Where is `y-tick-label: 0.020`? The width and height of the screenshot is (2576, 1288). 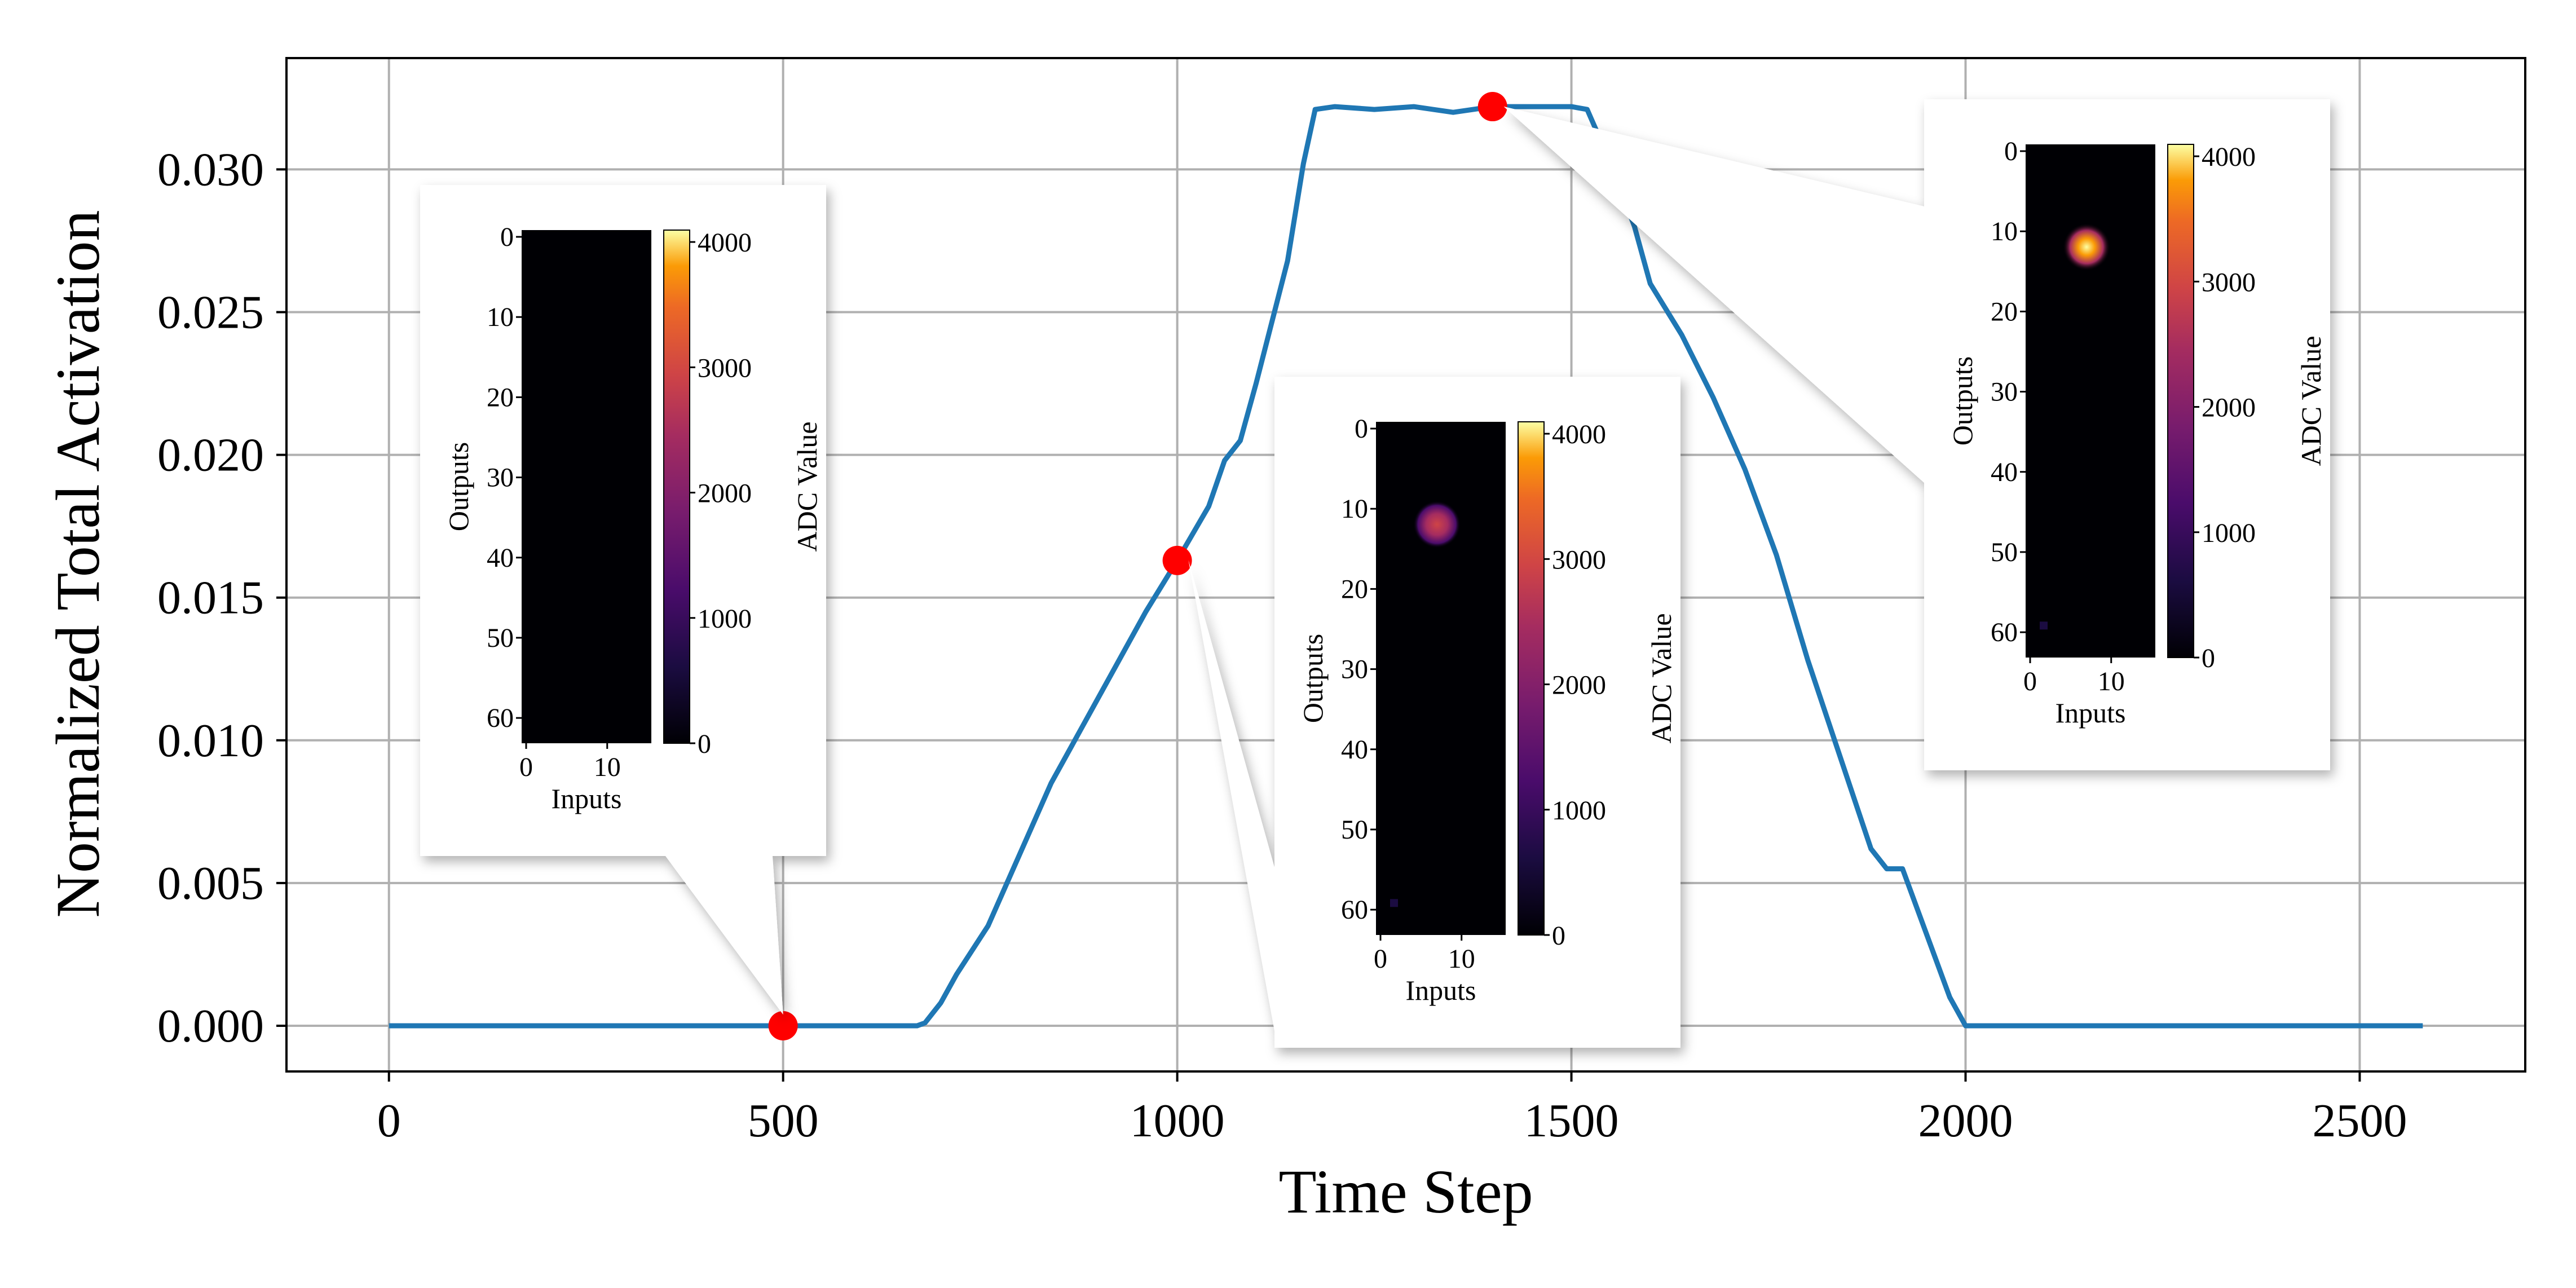
y-tick-label: 0.020 is located at coordinates (210, 455).